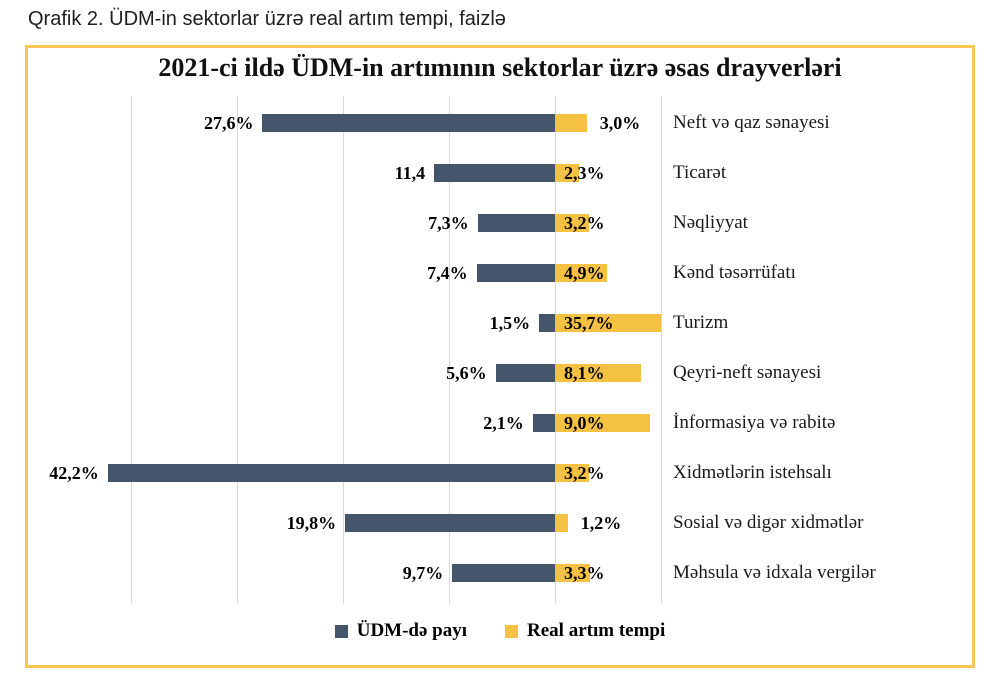  Describe the element at coordinates (447, 273) in the screenshot. I see `share-value-label: 7,4%` at that location.